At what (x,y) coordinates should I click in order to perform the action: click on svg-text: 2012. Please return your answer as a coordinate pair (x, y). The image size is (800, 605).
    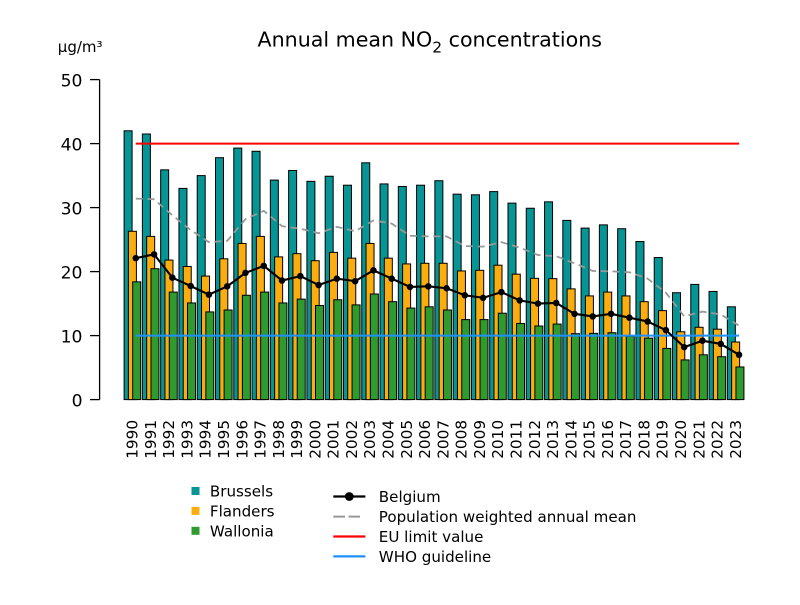
    Looking at the image, I should click on (535, 439).